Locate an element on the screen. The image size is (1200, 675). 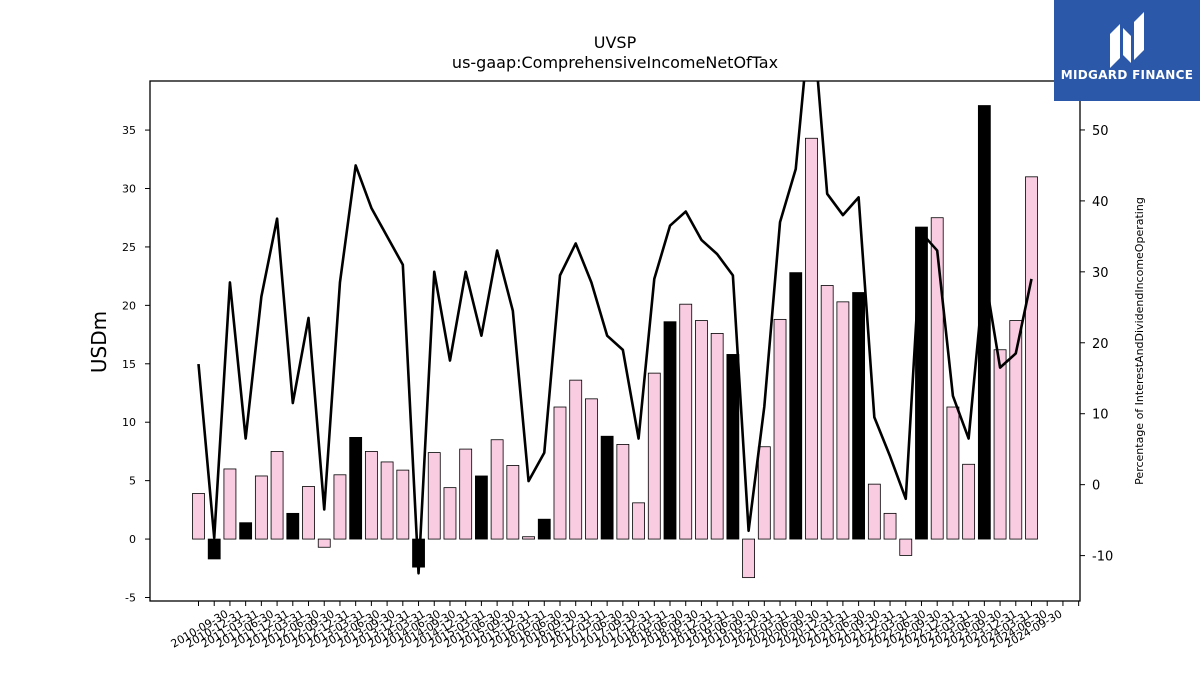
chart-subtitle: us-gaap:ComprehensiveIncomeNetOfTax is located at coordinates (615, 62).